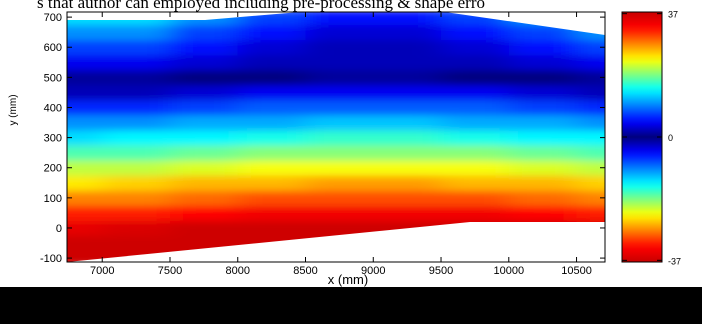 The image size is (702, 329). I want to click on colorbar-tick-label: -37, so click(674, 261).